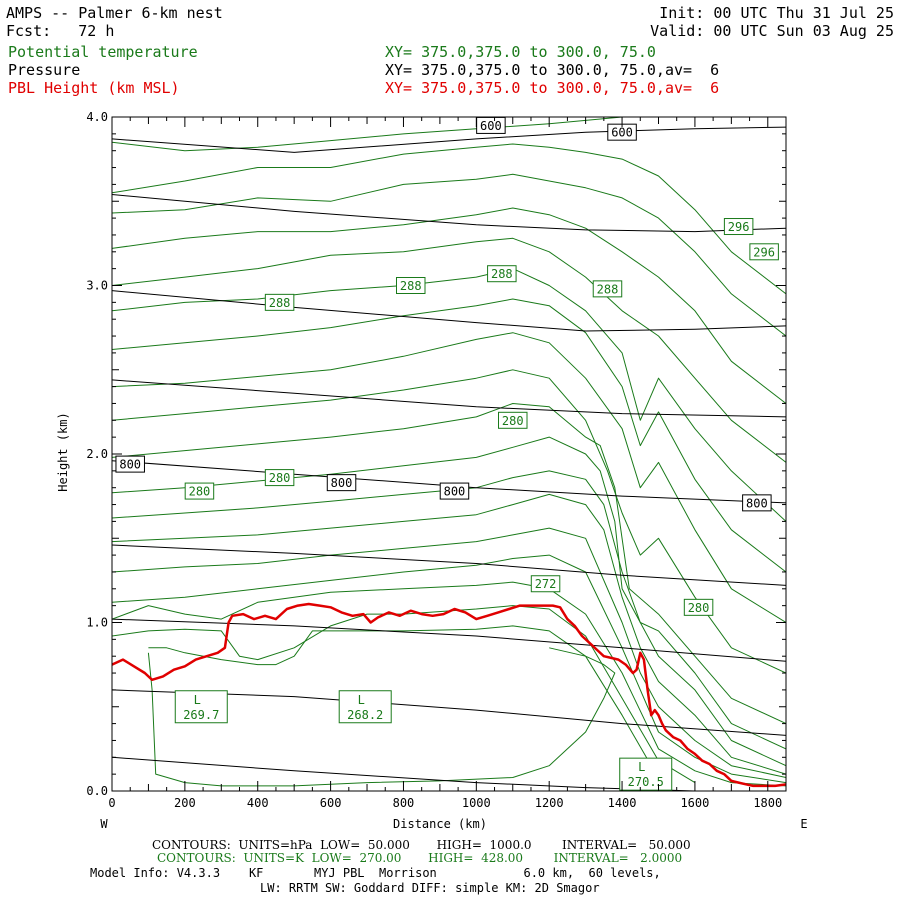 This screenshot has height=900, width=900. I want to click on forecast-hour: Fcst: 72 h, so click(60, 31).